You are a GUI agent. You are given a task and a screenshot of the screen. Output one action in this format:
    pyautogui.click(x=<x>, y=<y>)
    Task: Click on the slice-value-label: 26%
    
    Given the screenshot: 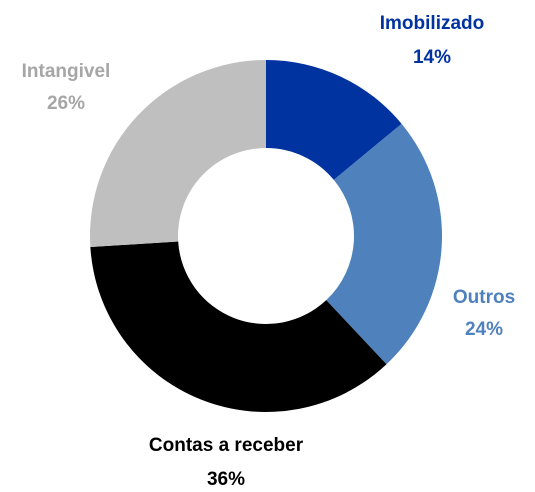 What is the action you would take?
    pyautogui.click(x=66, y=103)
    